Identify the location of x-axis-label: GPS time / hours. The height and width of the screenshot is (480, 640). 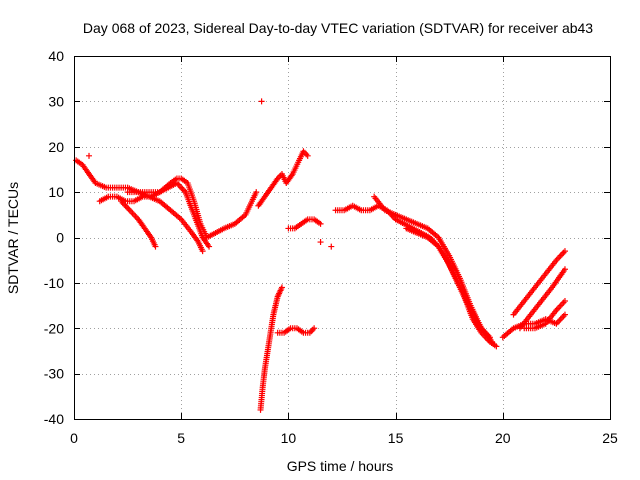
(340, 466).